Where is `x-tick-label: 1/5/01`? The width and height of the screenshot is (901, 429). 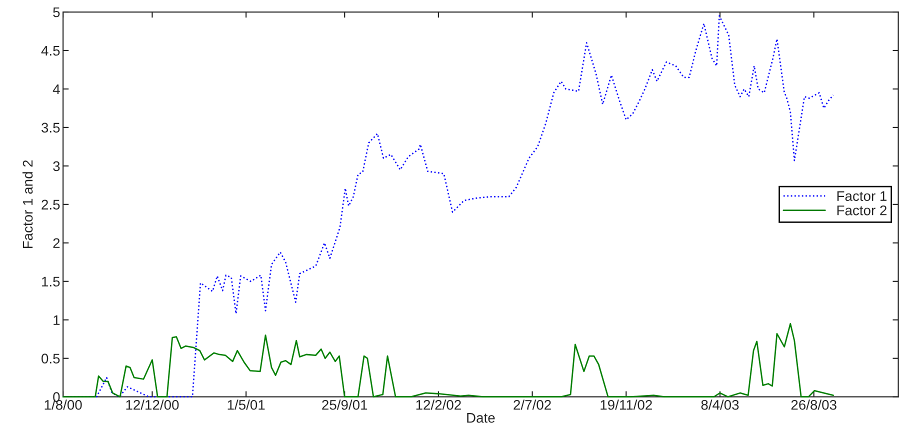 x-tick-label: 1/5/01 is located at coordinates (246, 405).